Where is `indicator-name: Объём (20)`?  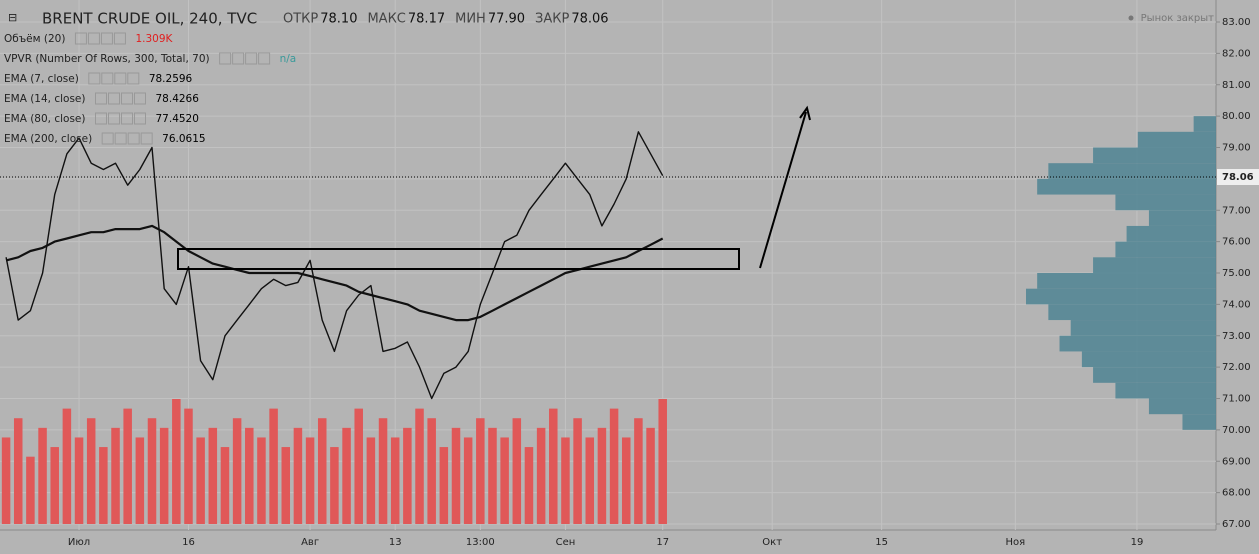
indicator-name: Объём (20) is located at coordinates (34, 39).